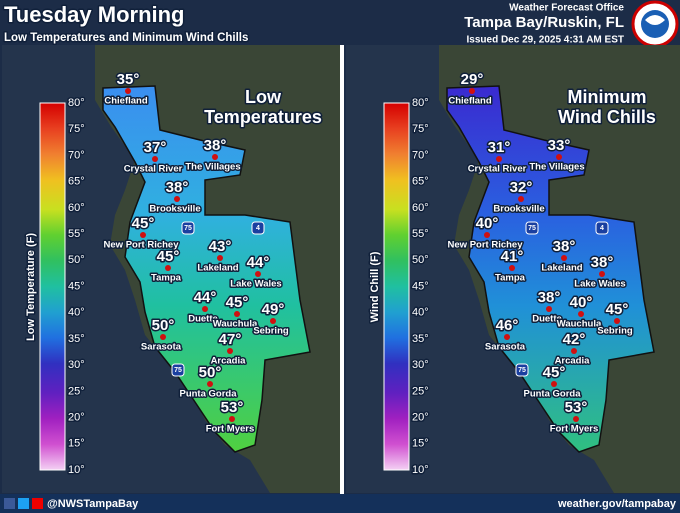 The width and height of the screenshot is (680, 513). I want to click on website: weather.gov/tampabay, so click(617, 504).